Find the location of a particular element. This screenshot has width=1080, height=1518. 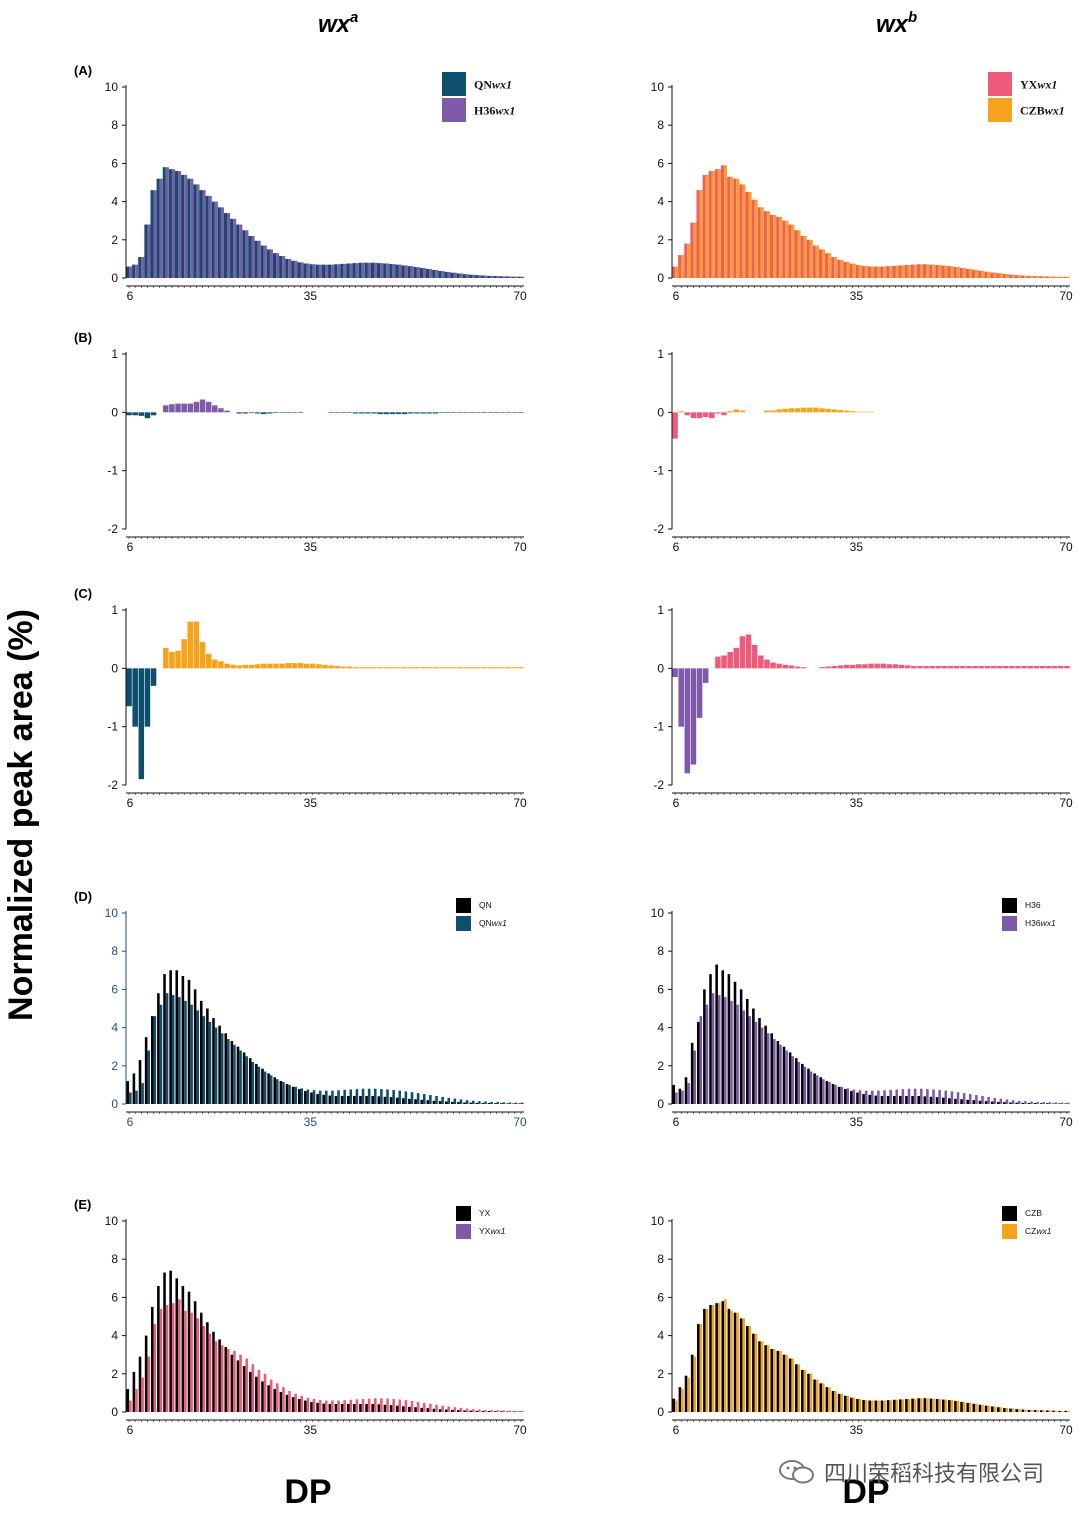

bars is located at coordinates (871, 1355).